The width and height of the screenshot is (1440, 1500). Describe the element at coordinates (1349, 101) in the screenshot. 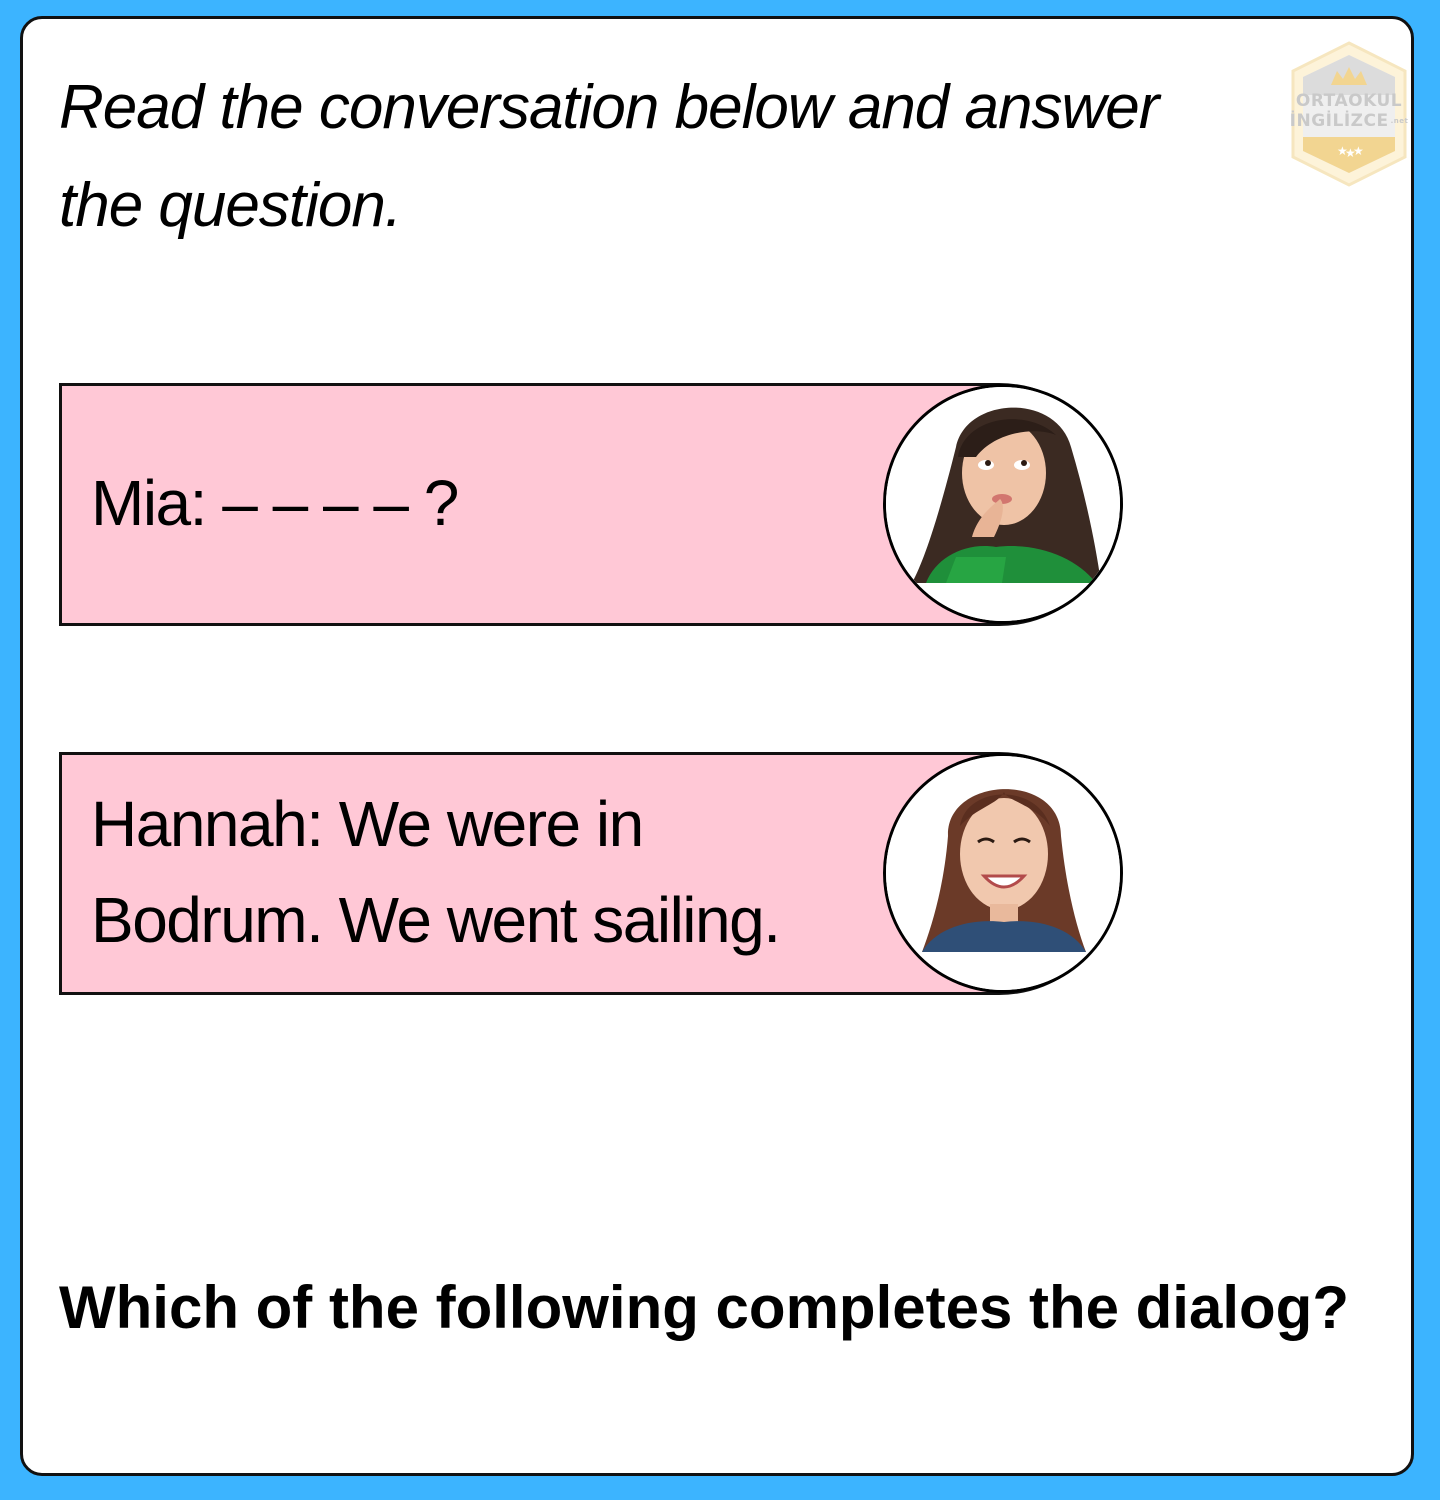

I see `logo-line-1: ORTAOKUL` at that location.